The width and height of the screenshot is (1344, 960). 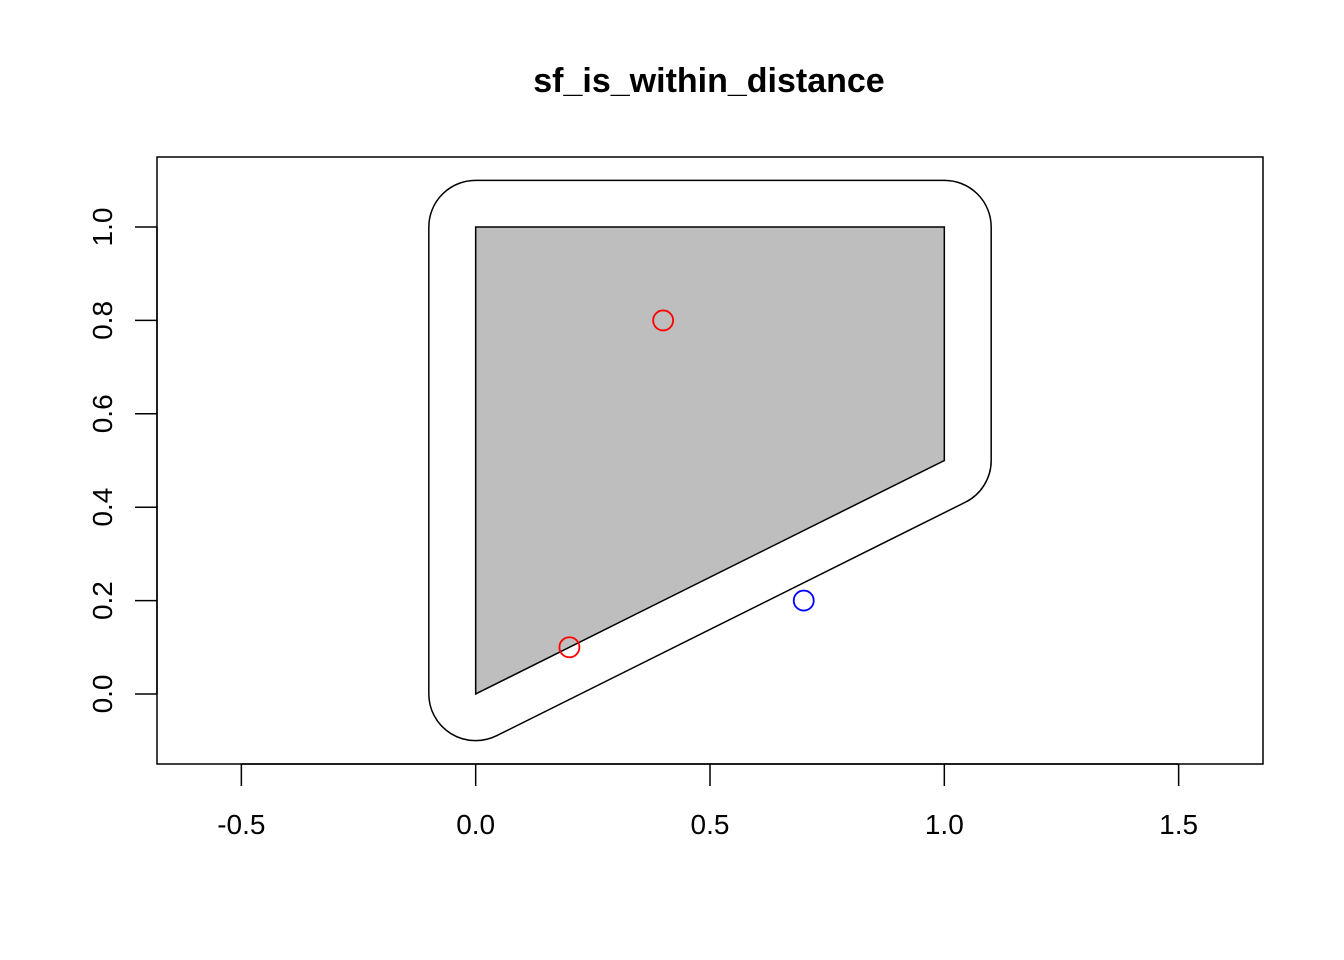 I want to click on x-tick-label: 0.5, so click(x=710, y=824).